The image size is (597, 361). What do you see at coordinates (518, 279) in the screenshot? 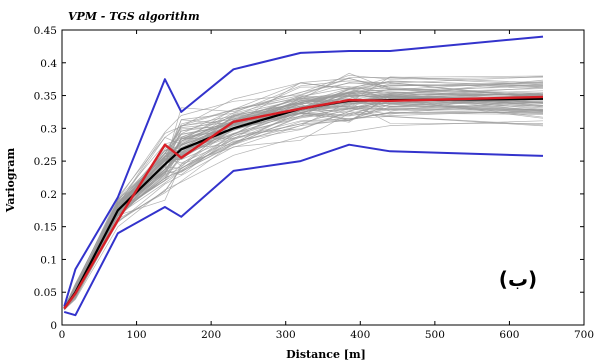
I see `panel-label: (ب)` at bounding box center [518, 279].